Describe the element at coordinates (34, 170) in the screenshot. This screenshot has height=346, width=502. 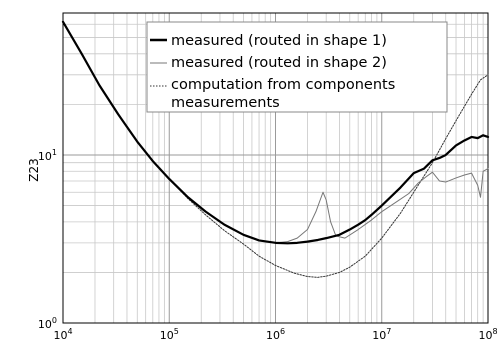
I see `y-axis-label: Z23` at that location.